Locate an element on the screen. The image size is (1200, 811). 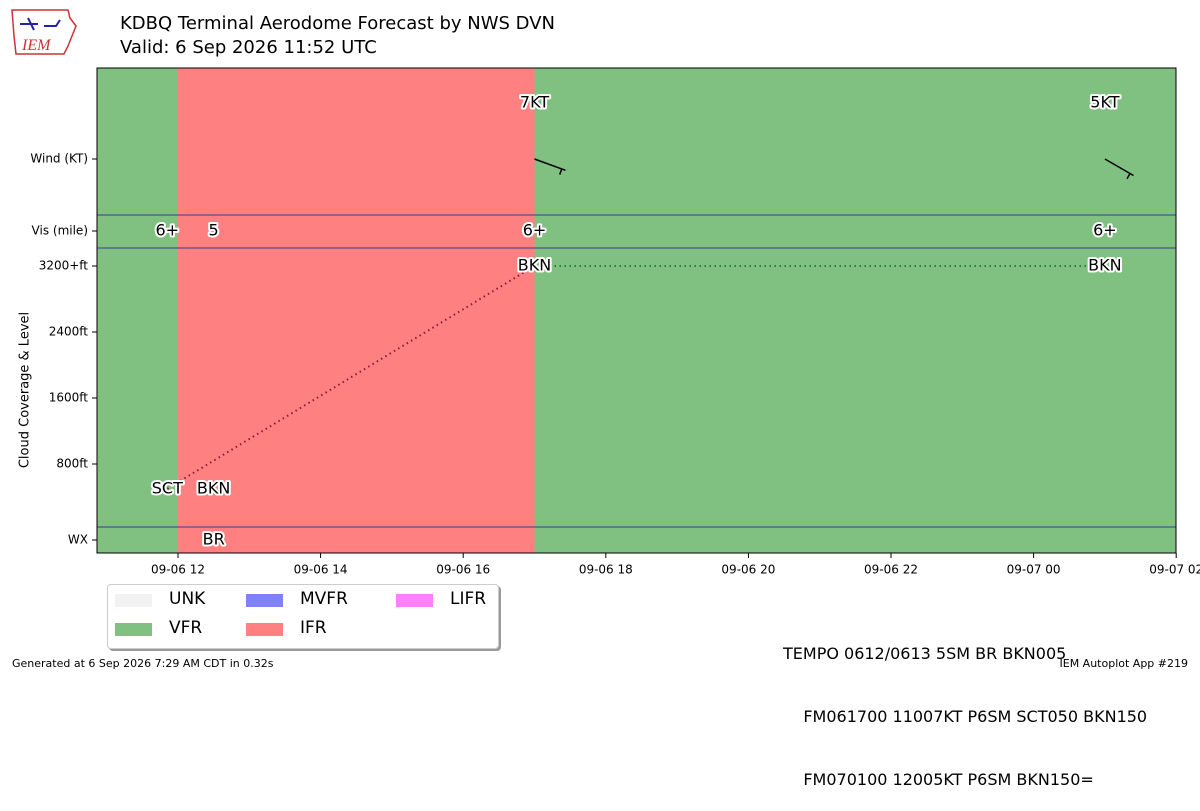
x-tick-label: 09-06 20 is located at coordinates (748, 570).